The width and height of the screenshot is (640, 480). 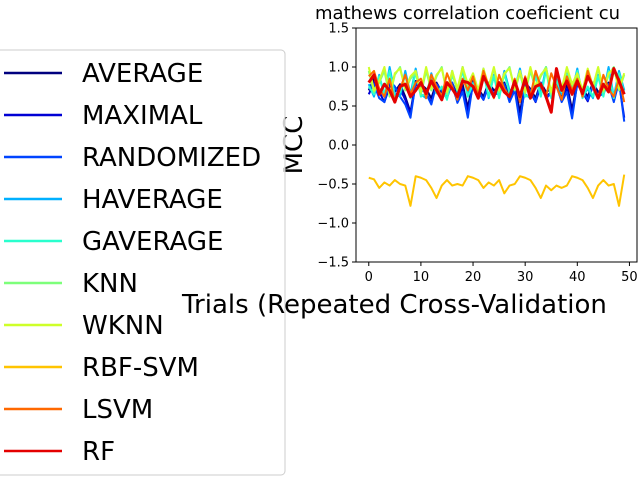 I want to click on y-tick-label: 0.0, so click(x=338, y=146).